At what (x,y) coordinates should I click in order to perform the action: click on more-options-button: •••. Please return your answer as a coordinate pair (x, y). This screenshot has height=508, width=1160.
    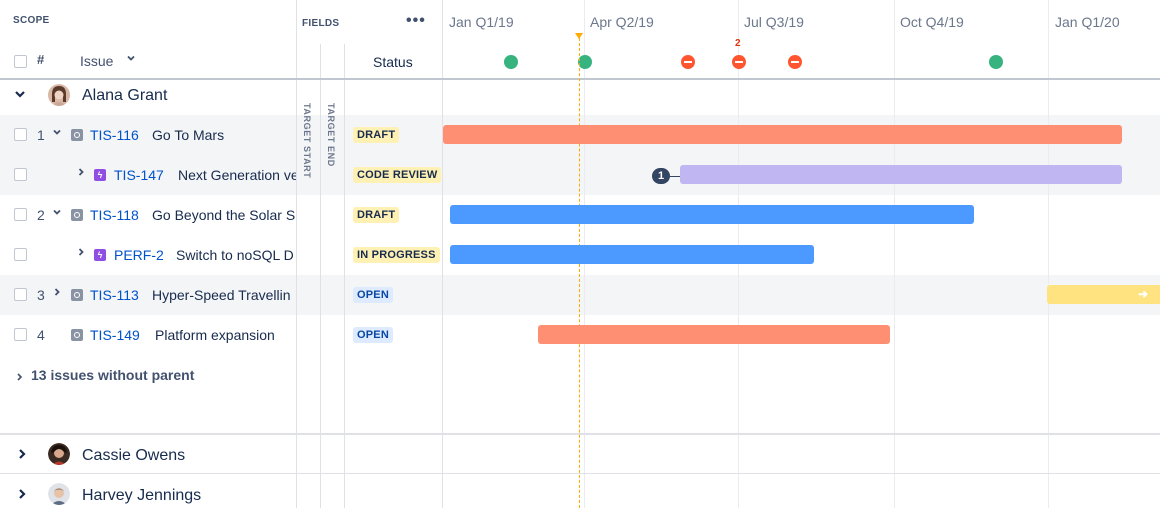
    Looking at the image, I should click on (416, 20).